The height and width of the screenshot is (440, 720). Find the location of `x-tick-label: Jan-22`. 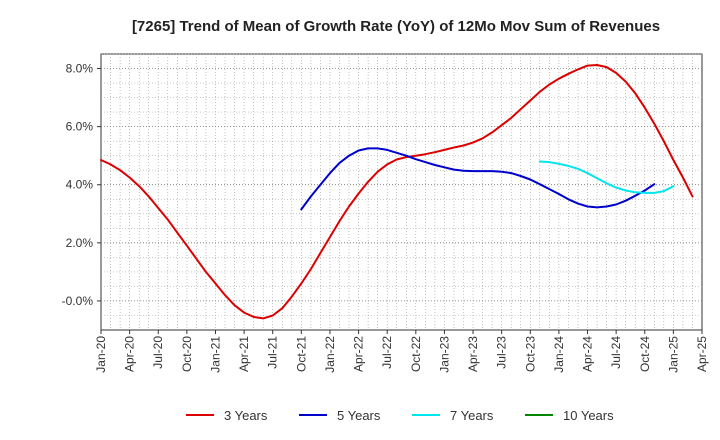

x-tick-label: Jan-22 is located at coordinates (330, 354).